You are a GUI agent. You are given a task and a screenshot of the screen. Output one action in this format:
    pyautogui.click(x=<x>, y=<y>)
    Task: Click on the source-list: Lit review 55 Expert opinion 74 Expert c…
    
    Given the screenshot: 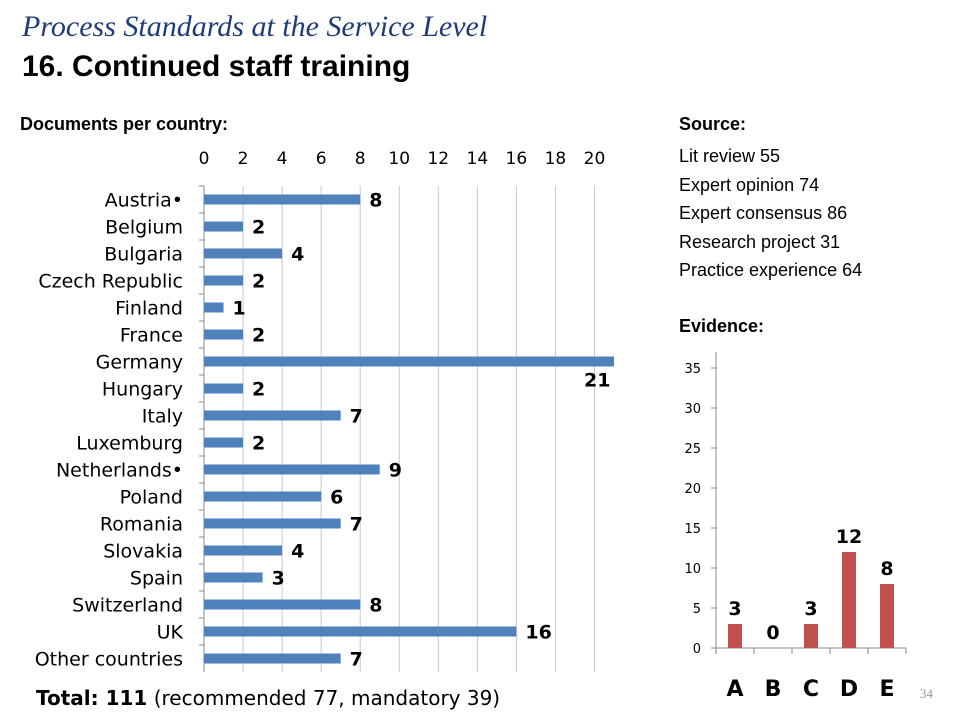 What is the action you would take?
    pyautogui.click(x=770, y=213)
    